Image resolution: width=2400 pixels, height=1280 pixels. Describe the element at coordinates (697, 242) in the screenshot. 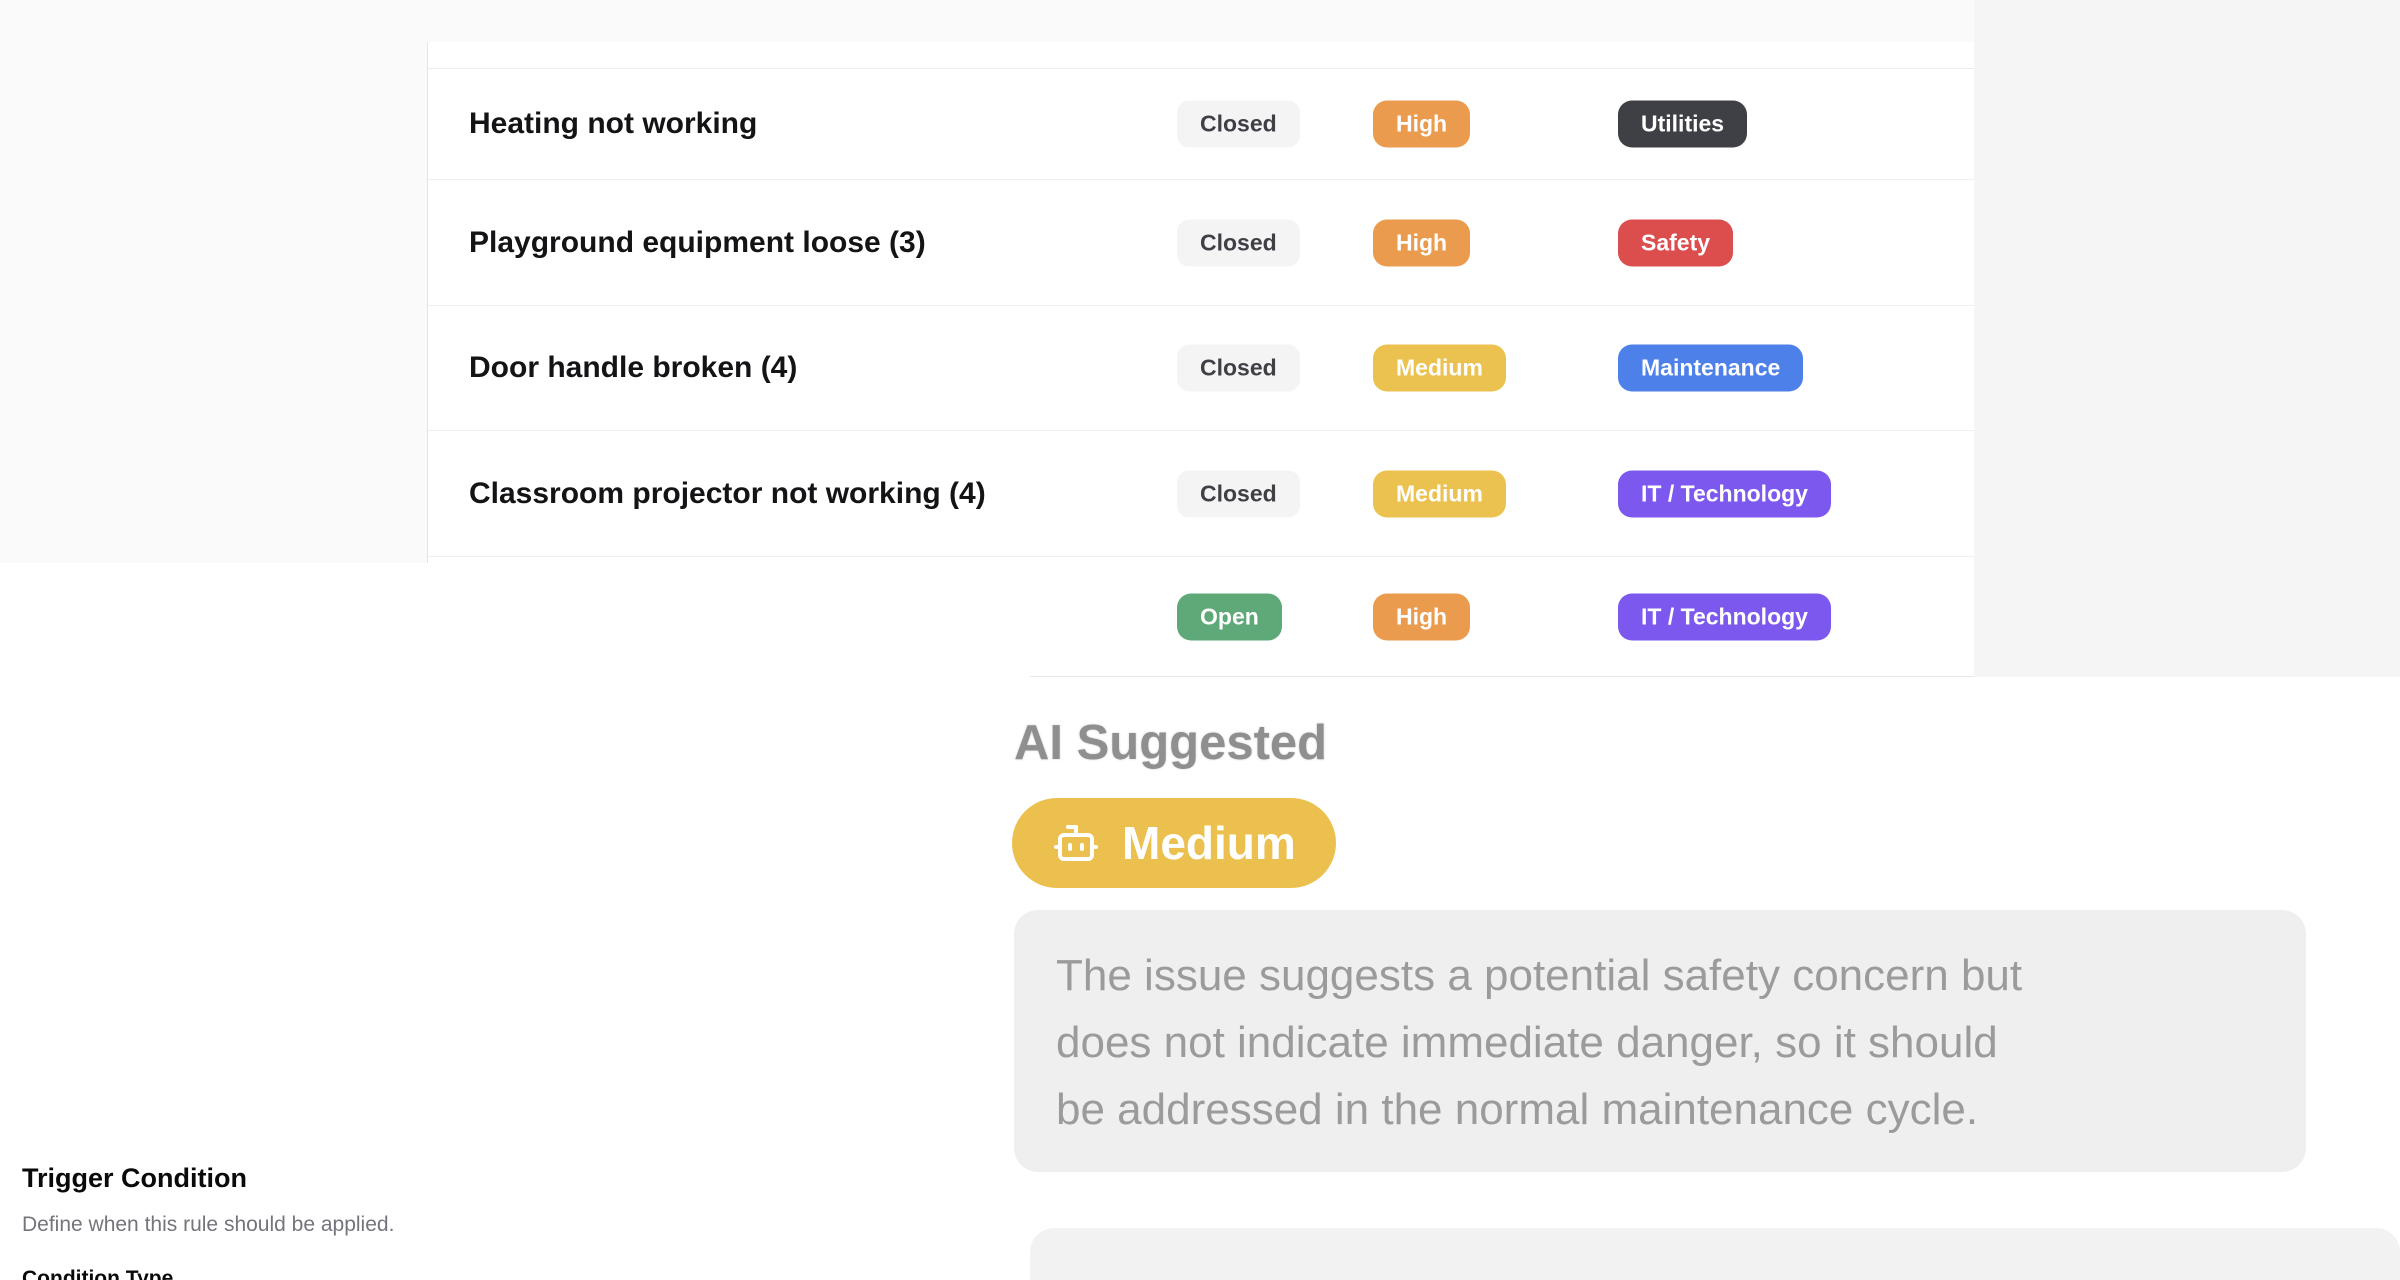

I see `issue-title: Playground equipment loose (3)` at that location.